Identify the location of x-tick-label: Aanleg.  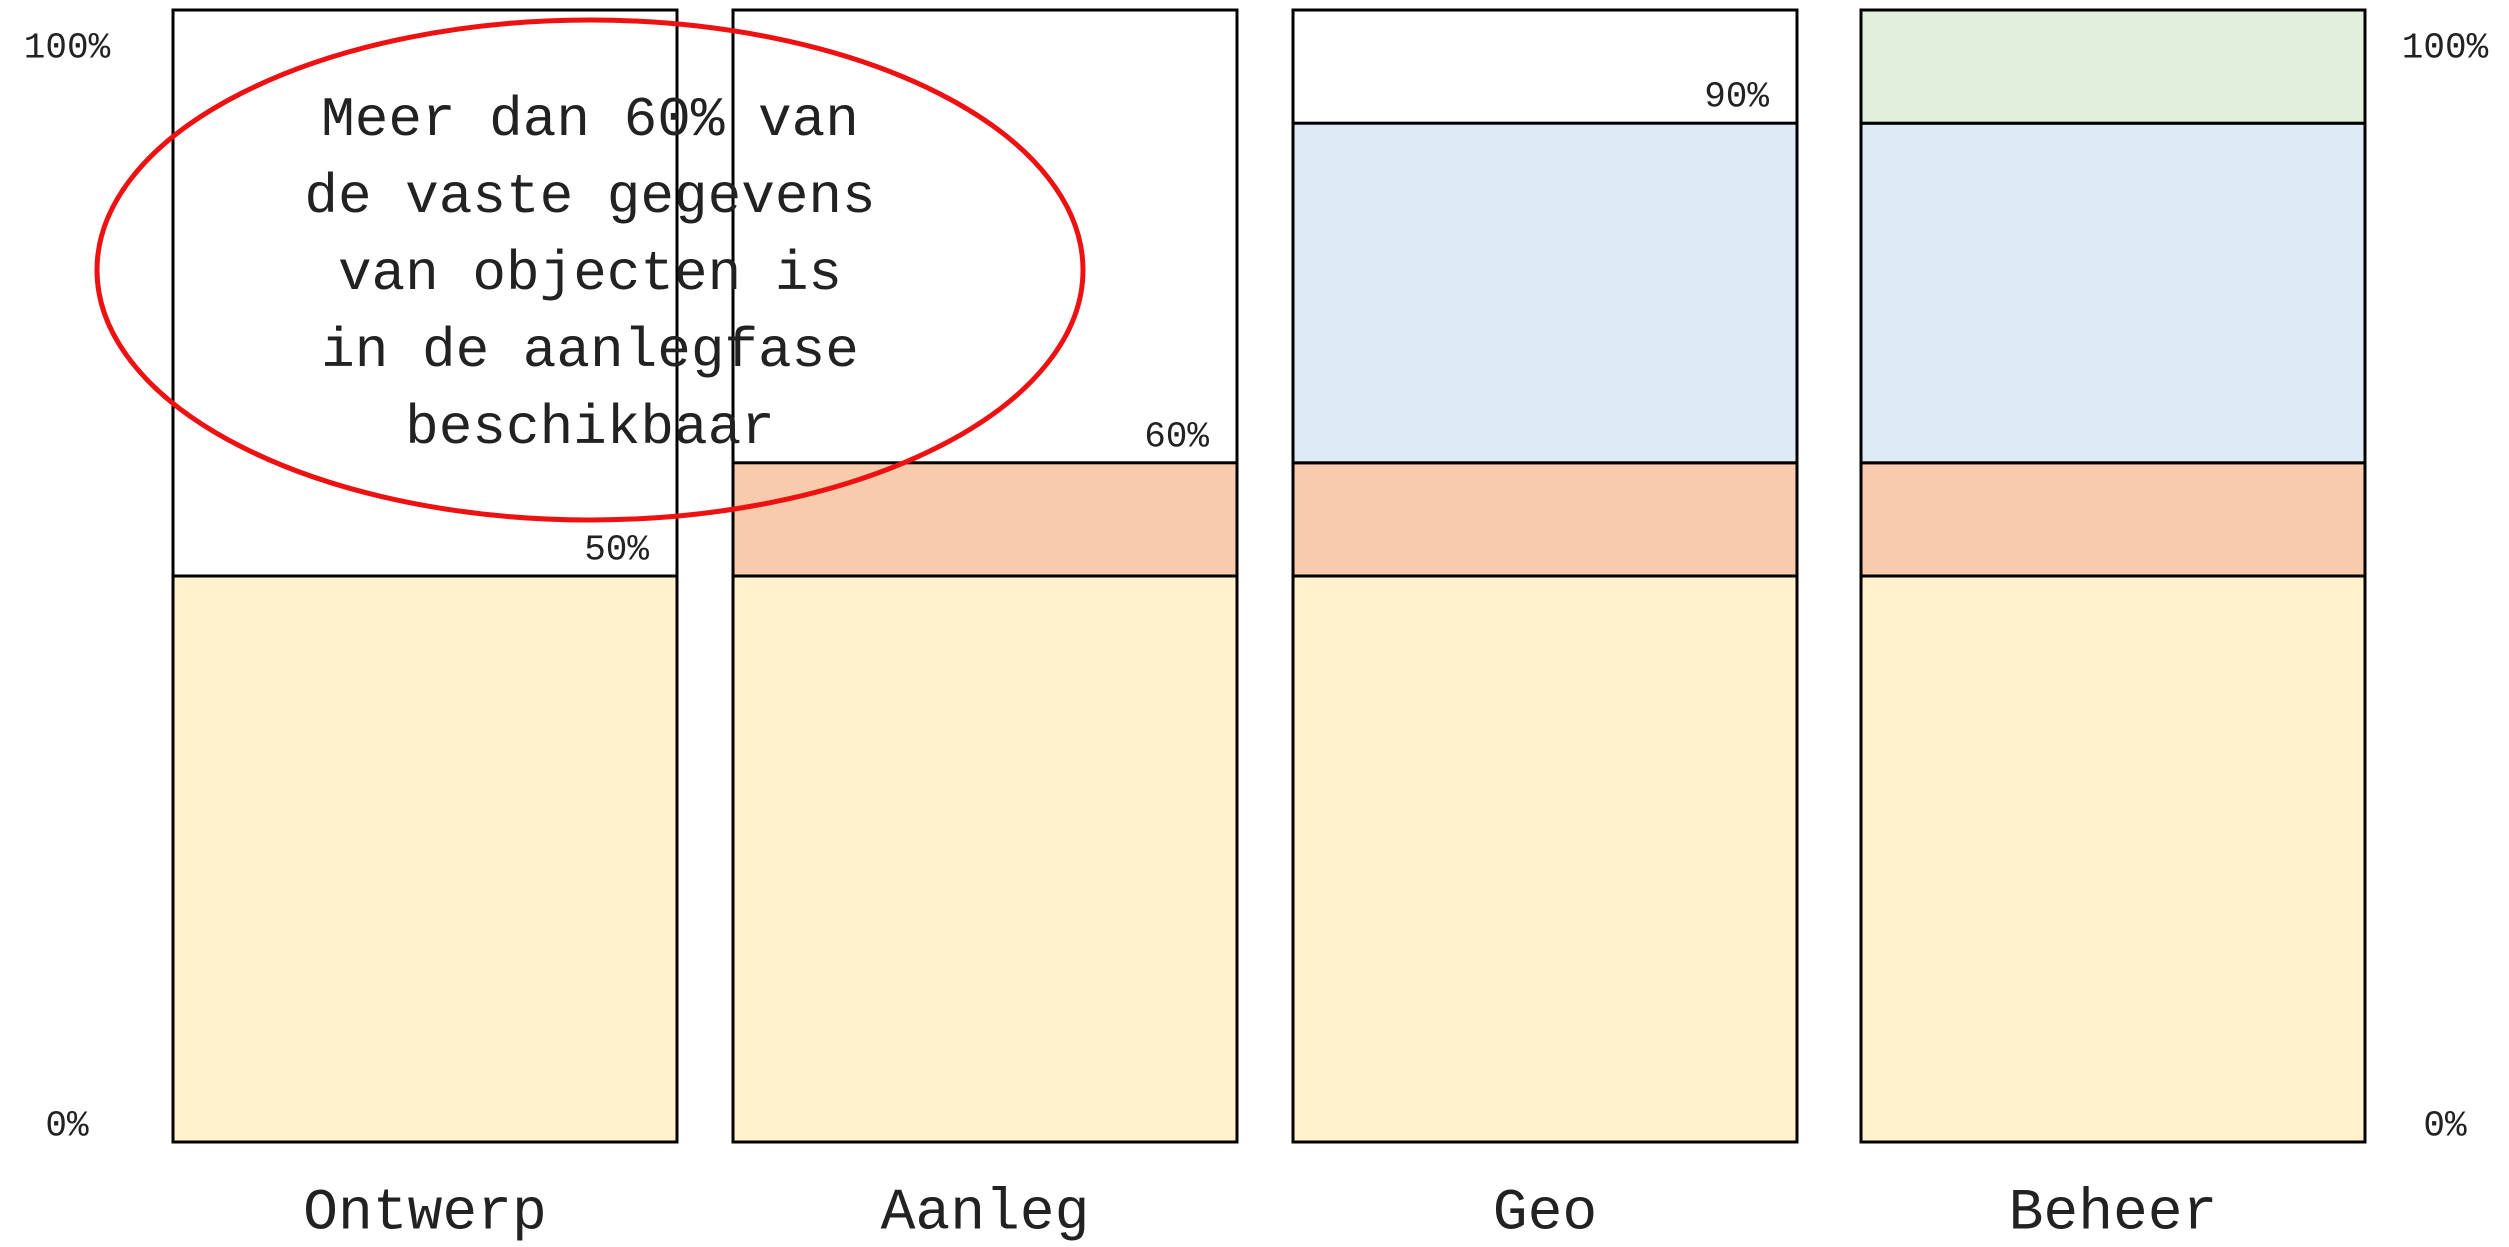
(985, 1213).